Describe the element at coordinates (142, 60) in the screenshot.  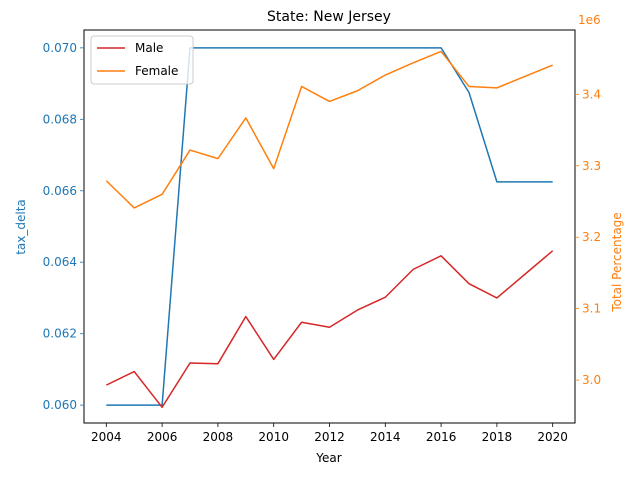
I see `legend: Male Female` at that location.